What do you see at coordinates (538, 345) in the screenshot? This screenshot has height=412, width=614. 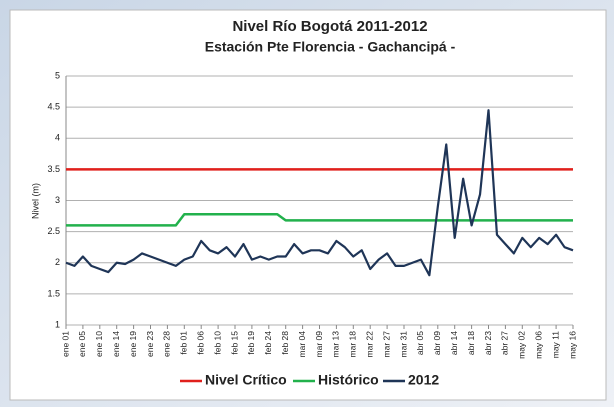 I see `x-tick-label: may 06` at bounding box center [538, 345].